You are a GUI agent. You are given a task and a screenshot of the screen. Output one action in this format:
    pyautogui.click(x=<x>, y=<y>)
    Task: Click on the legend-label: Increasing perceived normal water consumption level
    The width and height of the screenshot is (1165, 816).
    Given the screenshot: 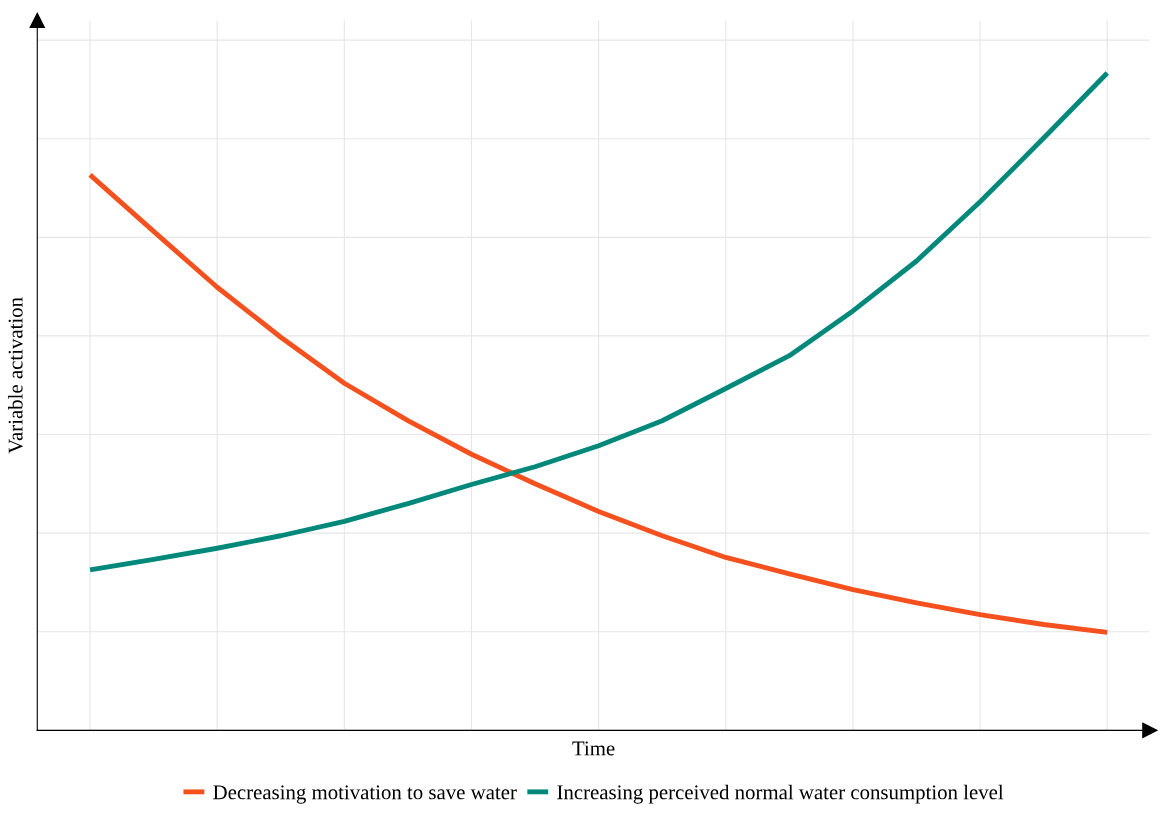 What is the action you would take?
    pyautogui.click(x=780, y=794)
    